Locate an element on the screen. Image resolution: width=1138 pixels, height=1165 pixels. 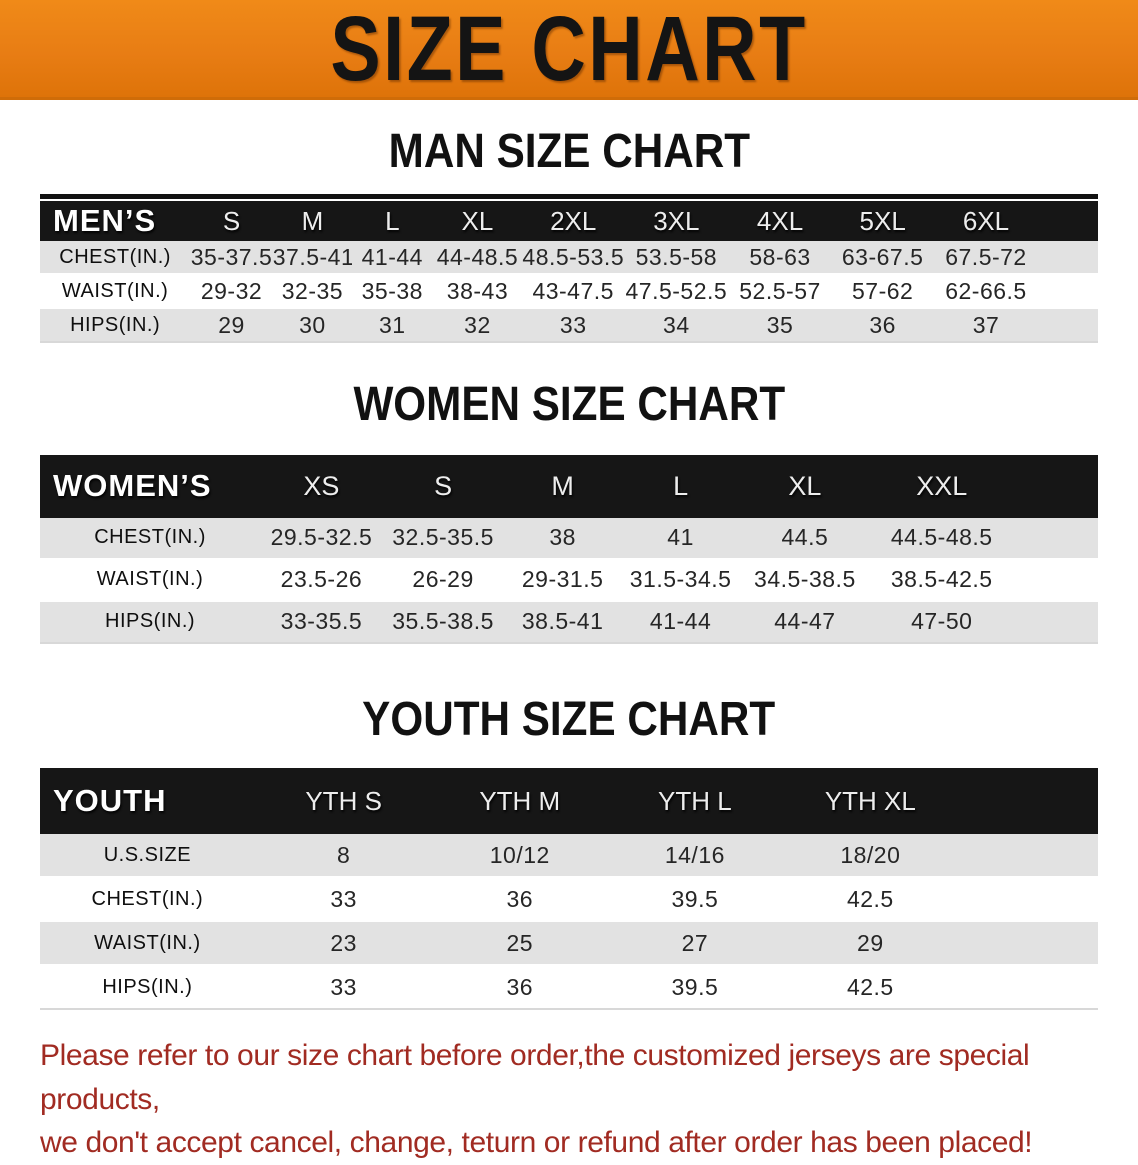
measurement-value: 38.5-41 is located at coordinates (562, 622).